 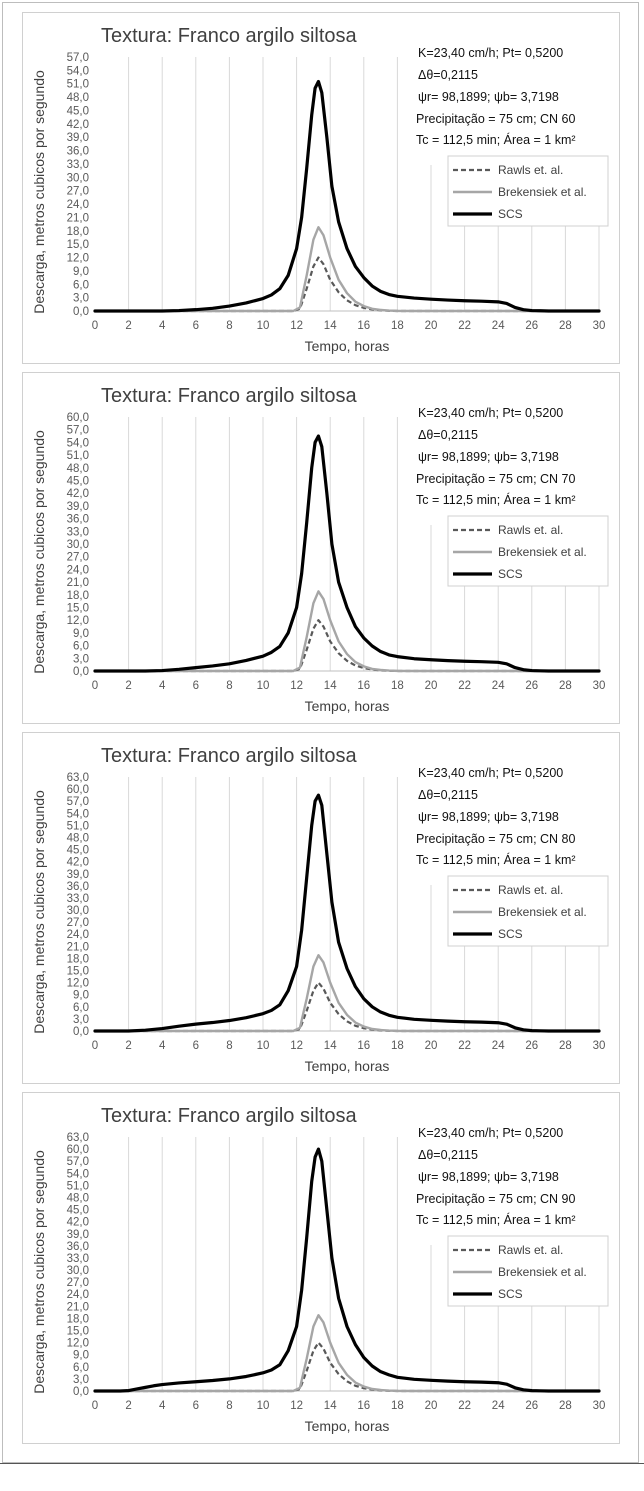 I want to click on parameter-annotation: Precipitação = 75 cm; CN 60, so click(x=495, y=119).